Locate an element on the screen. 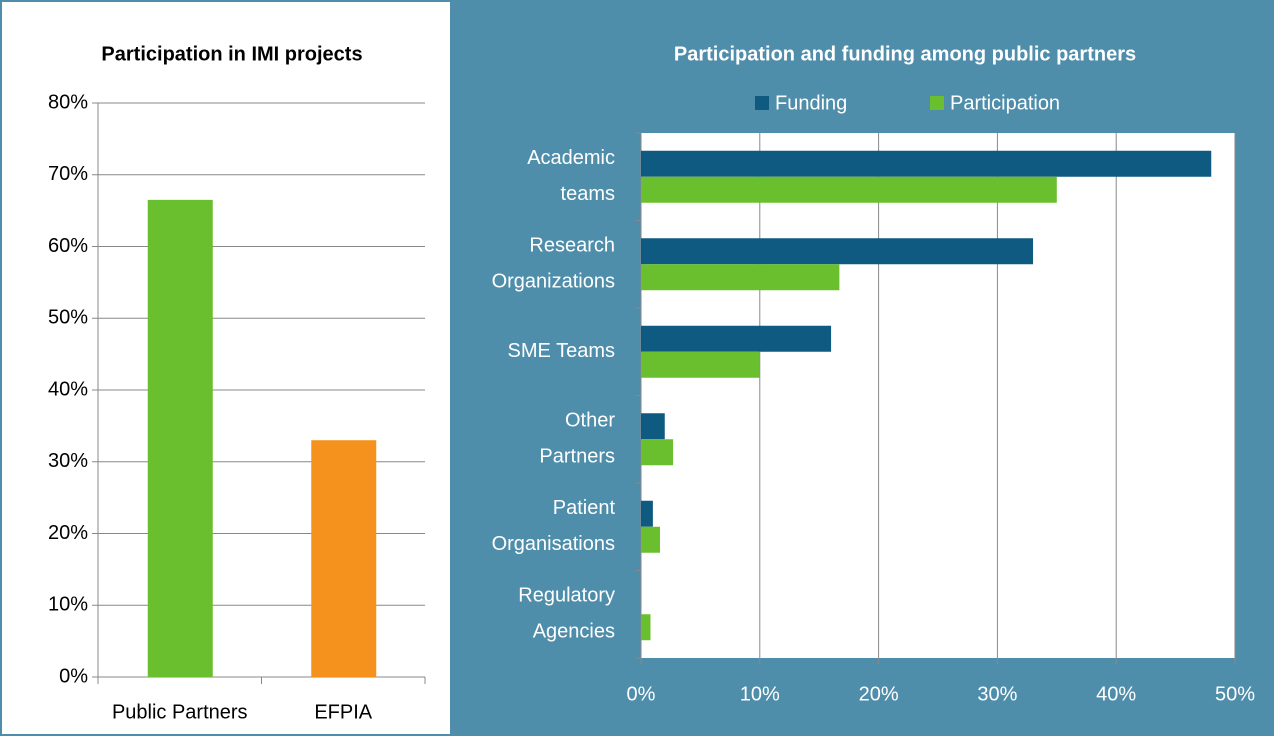  y-tick-label-line: Patient is located at coordinates (584, 508).